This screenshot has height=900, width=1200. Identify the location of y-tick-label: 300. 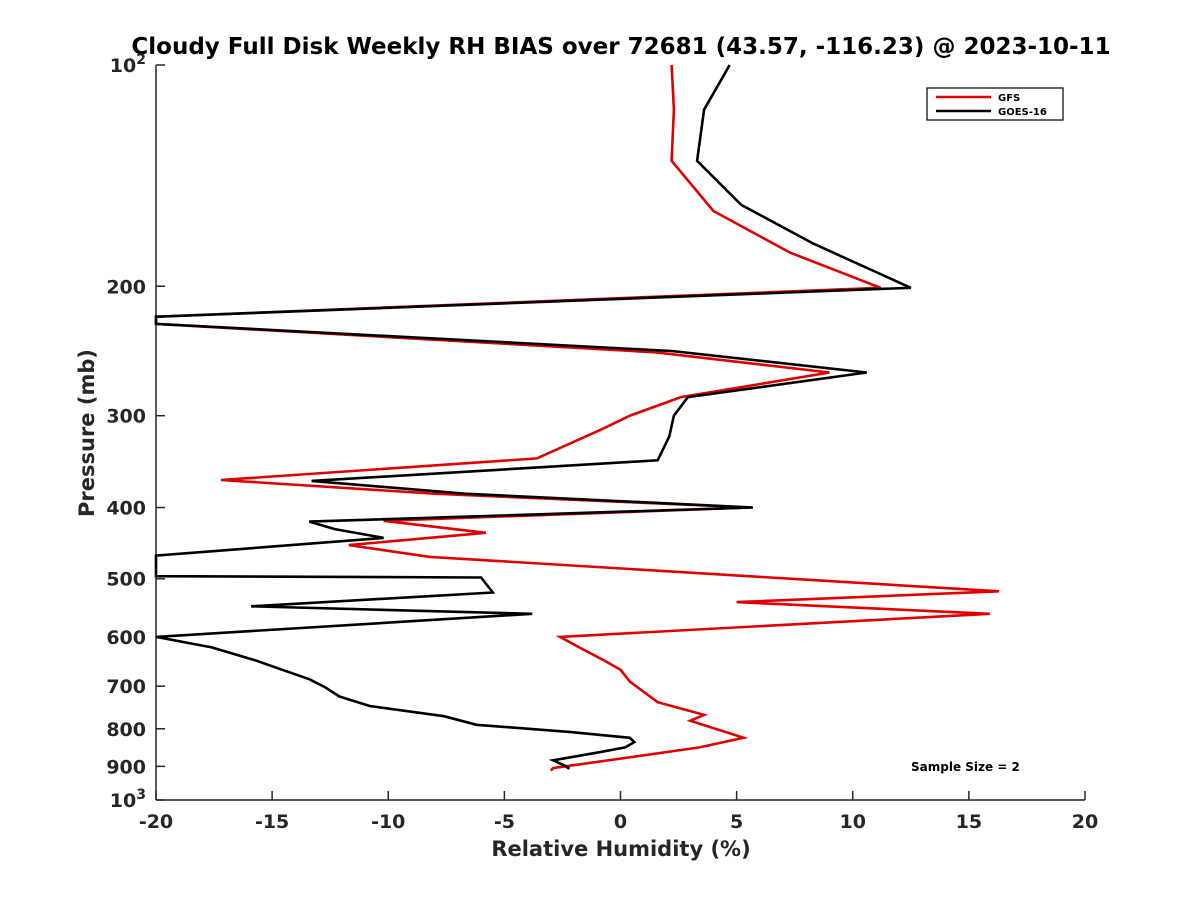
(126, 417).